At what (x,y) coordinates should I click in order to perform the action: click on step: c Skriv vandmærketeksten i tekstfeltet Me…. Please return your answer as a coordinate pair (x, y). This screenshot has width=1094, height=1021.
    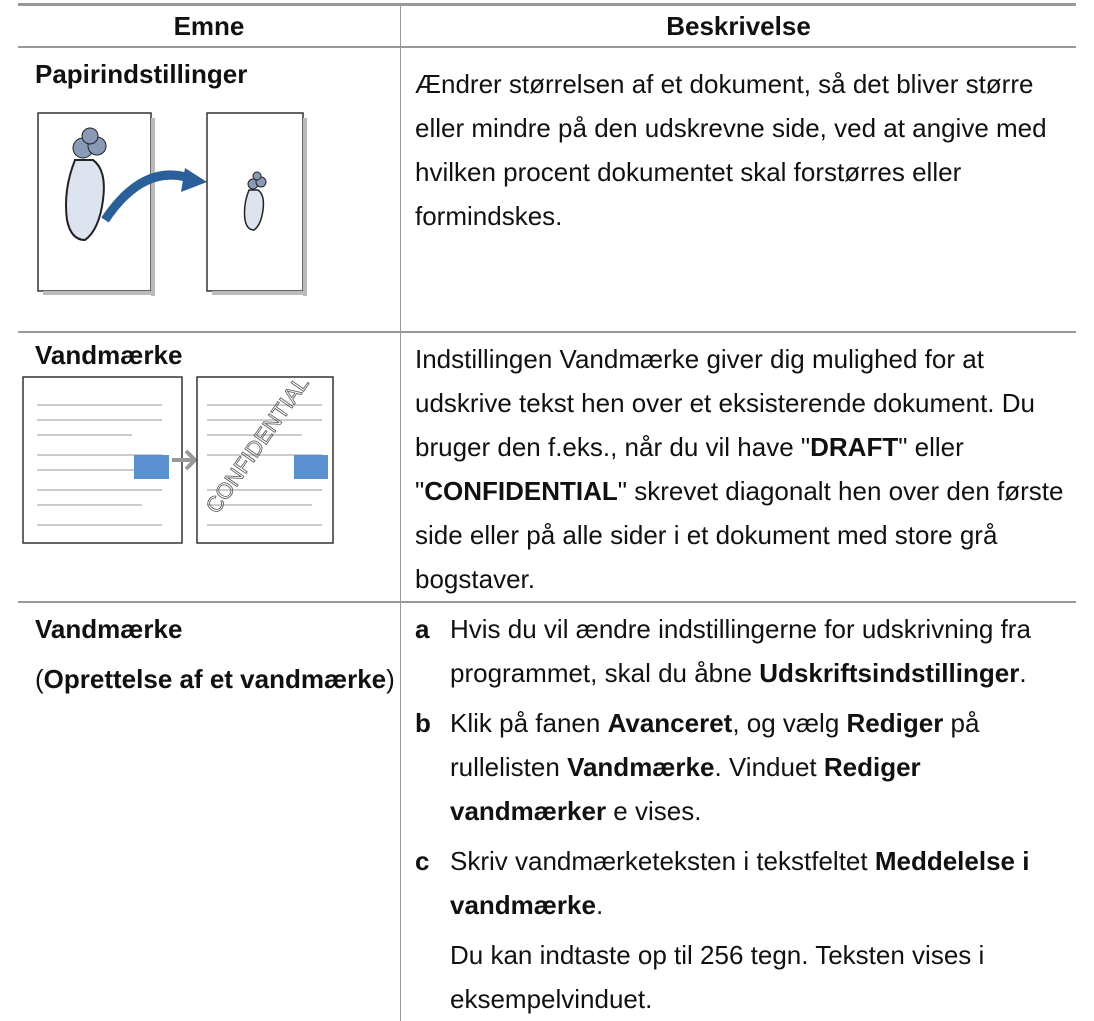
    Looking at the image, I should click on (741, 930).